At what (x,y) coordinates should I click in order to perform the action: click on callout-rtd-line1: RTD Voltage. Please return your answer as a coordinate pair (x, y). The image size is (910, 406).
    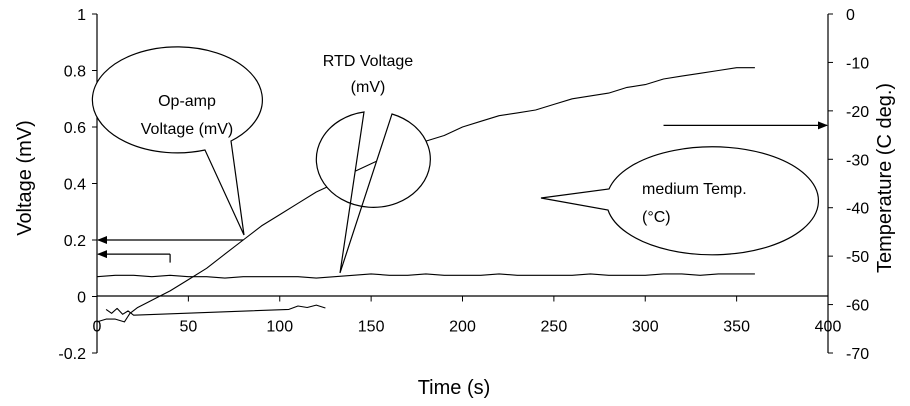
    Looking at the image, I should click on (368, 61).